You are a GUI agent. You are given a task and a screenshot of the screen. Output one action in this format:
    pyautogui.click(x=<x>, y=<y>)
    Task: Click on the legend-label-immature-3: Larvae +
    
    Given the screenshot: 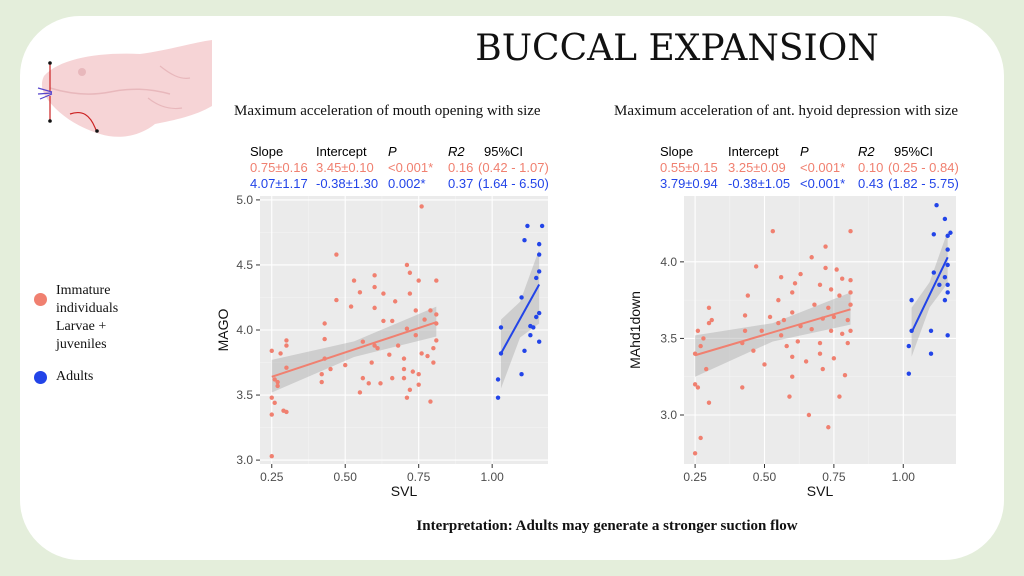 What is the action you would take?
    pyautogui.click(x=81, y=326)
    